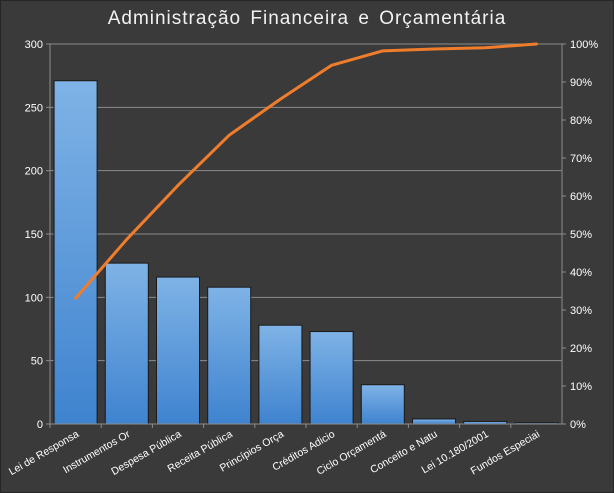  I want to click on y-tick-label: 150, so click(34, 235).